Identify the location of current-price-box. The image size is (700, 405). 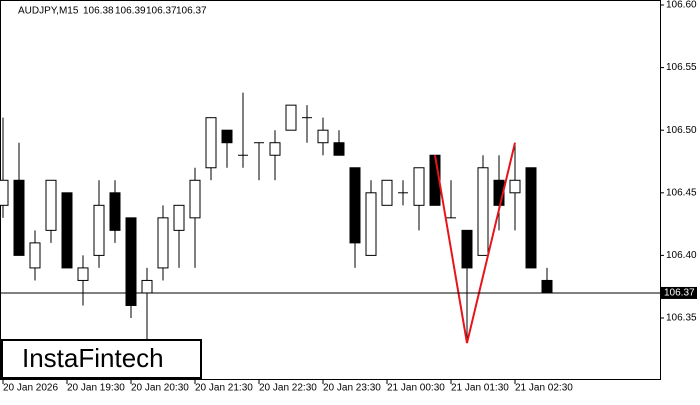
(679, 292).